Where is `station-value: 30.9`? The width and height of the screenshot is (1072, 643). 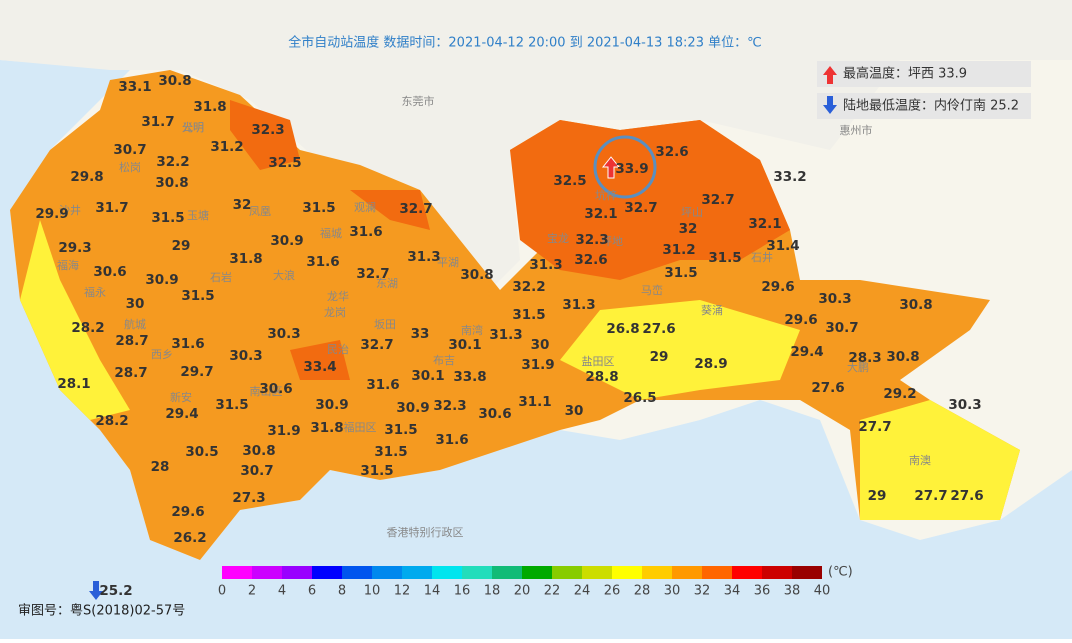 station-value: 30.9 is located at coordinates (412, 408).